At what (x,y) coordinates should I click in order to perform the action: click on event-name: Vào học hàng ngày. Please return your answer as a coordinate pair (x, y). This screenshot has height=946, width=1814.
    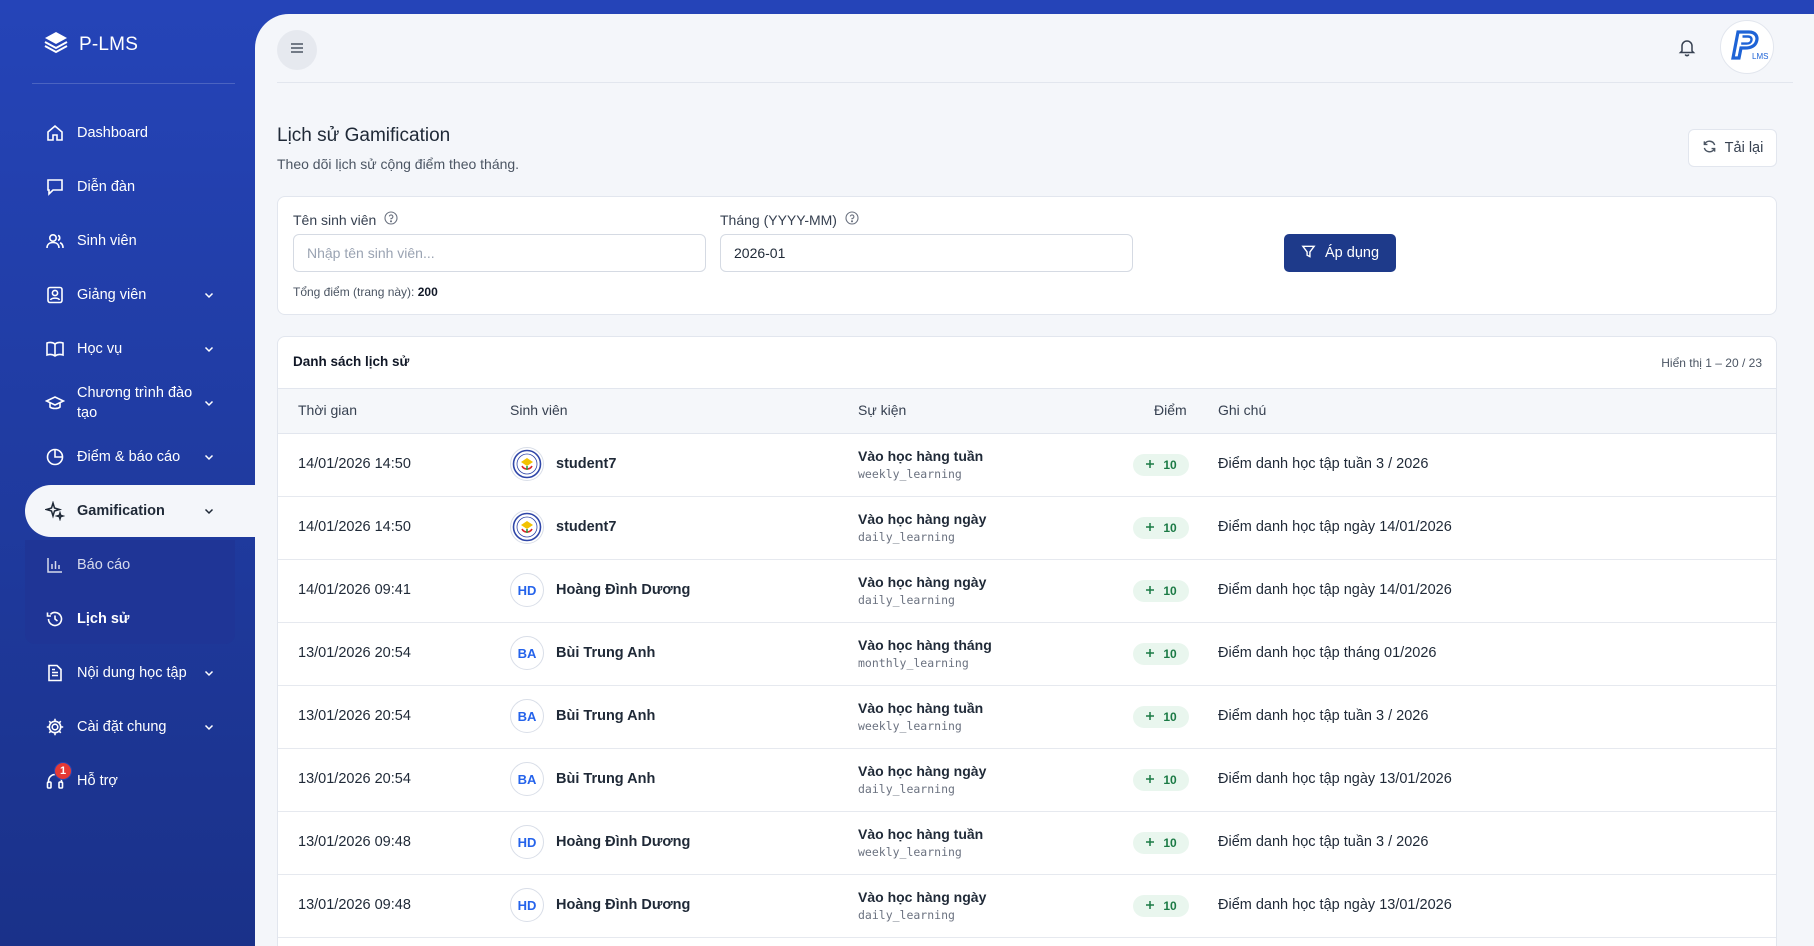
    Looking at the image, I should click on (922, 582).